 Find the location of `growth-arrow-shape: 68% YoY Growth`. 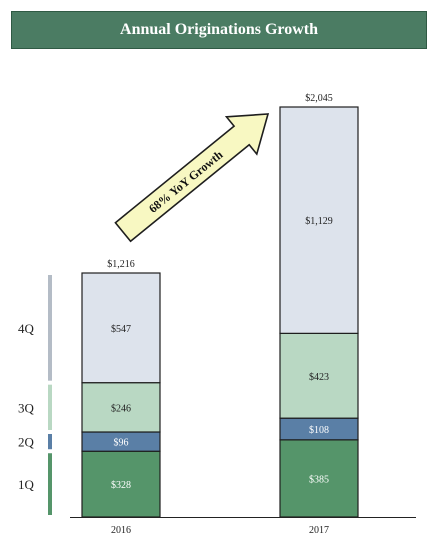

growth-arrow-shape: 68% YoY Growth is located at coordinates (192, 178).